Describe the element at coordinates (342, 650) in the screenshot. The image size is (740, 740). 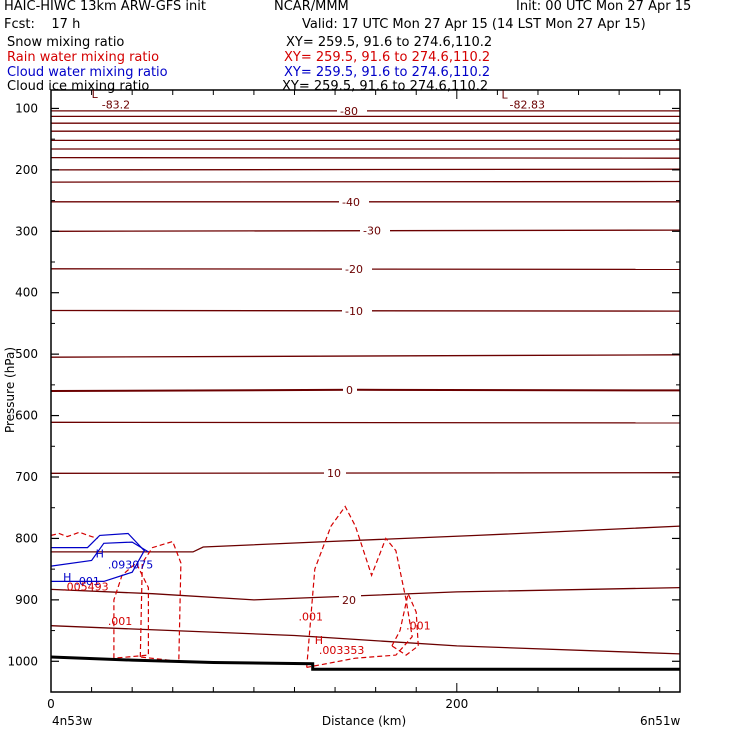
I see `mixing-ratio-label: .003353` at that location.